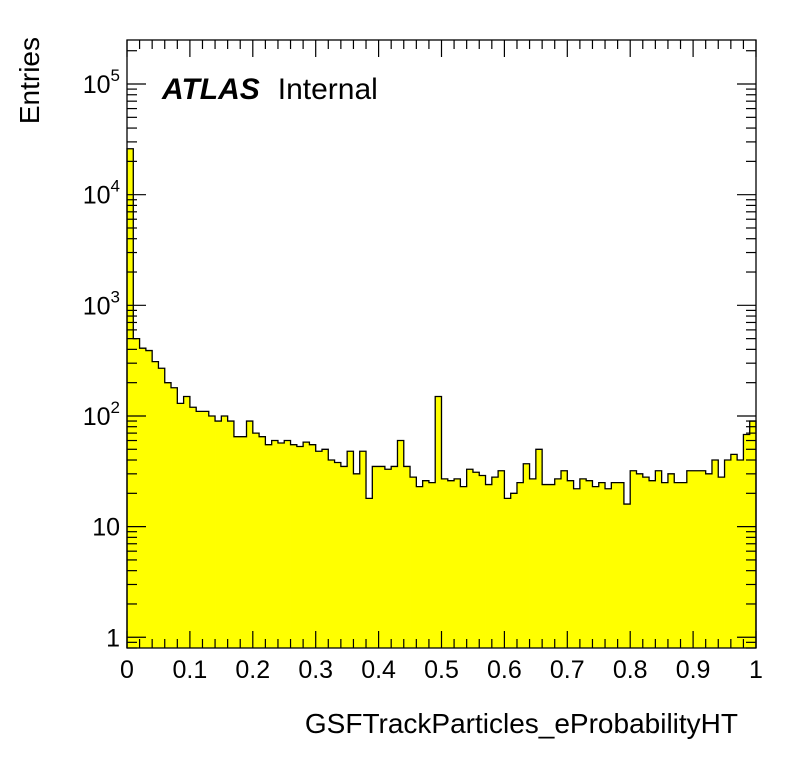  I want to click on x-tick-label: 0.2, so click(252, 670).